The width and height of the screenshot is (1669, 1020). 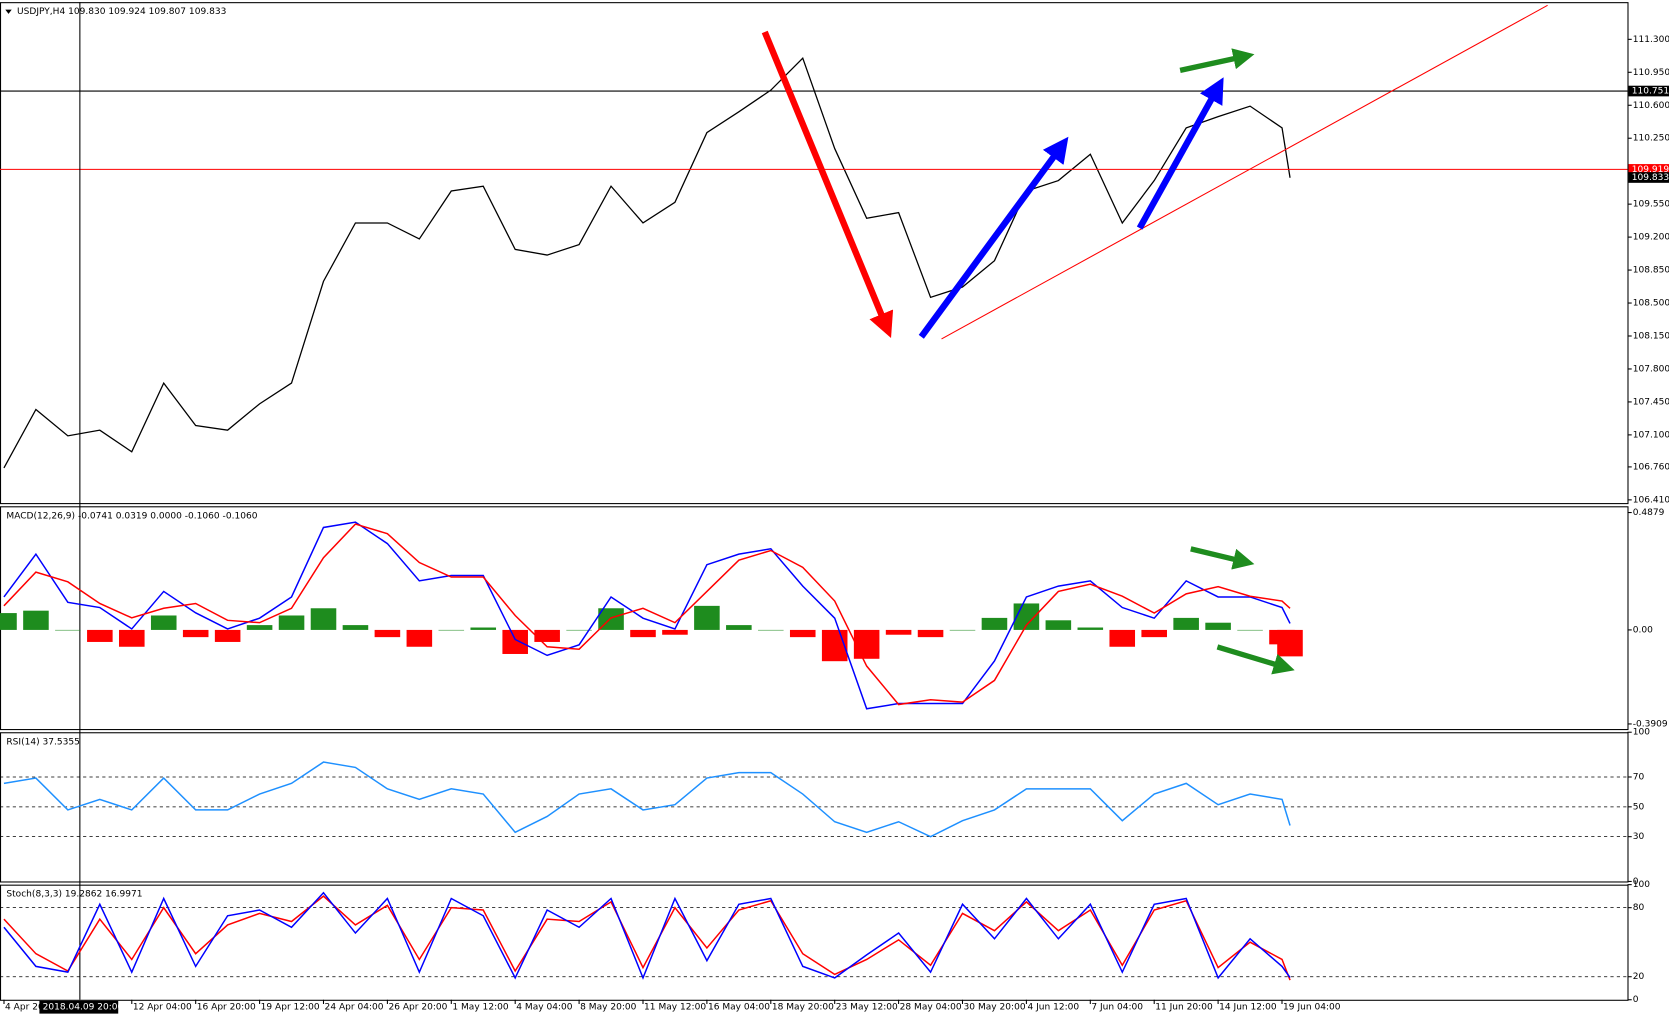 I want to click on x-tick-label: 7 Jun 04:00, so click(x=1117, y=1008).